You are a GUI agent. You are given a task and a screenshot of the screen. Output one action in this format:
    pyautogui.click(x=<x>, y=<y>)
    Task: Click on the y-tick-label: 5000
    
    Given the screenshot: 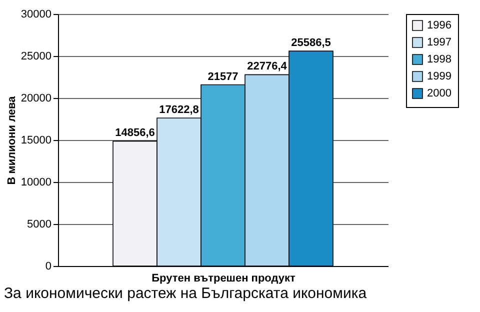 What is the action you would take?
    pyautogui.click(x=39, y=224)
    